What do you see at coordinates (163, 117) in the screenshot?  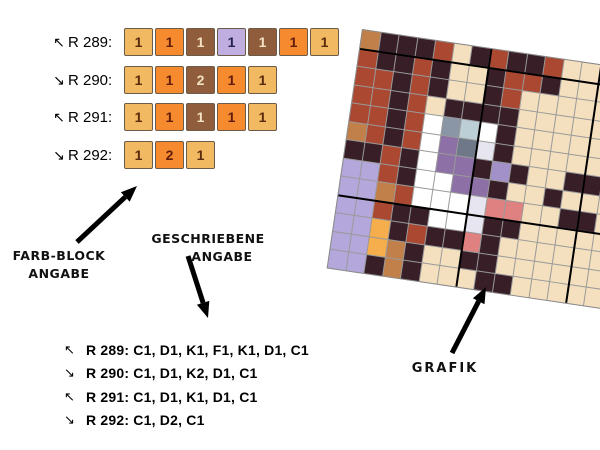 I see `legend-row: ↖ R 291: 1 1 1 1 1` at bounding box center [163, 117].